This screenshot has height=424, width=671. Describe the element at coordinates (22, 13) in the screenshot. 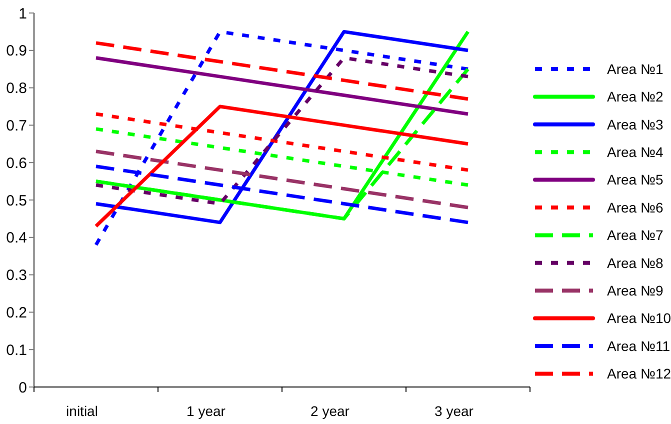

I see `y-tick-label: 1` at that location.